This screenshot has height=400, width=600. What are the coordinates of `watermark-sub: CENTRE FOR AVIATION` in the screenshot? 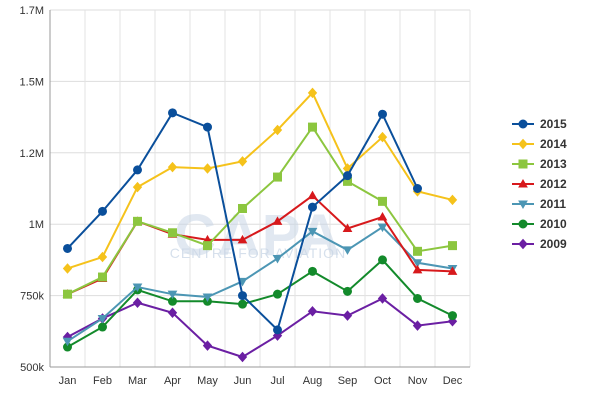 It's located at (258, 253).